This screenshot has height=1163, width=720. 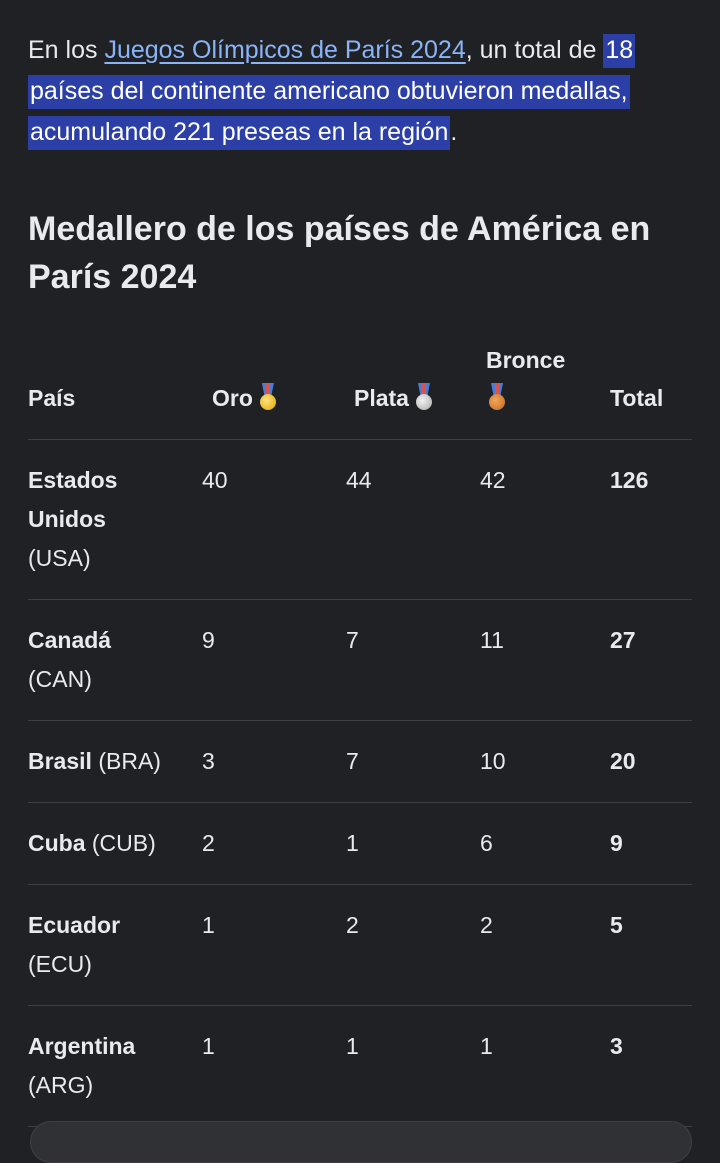 I want to click on table-row: Cuba (CUB) 2 1 6 9, so click(x=360, y=843).